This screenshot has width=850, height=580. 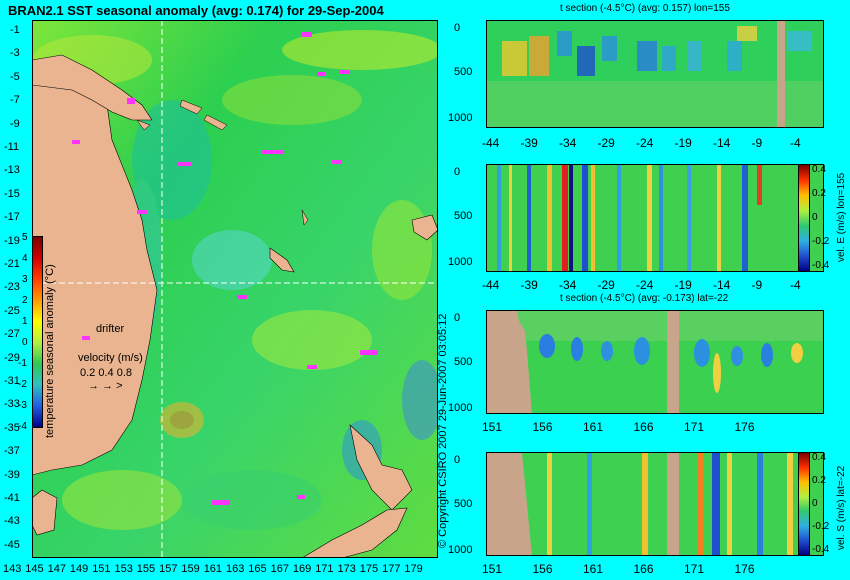 What do you see at coordinates (606, 143) in the screenshot?
I see `x-tick: -29` at bounding box center [606, 143].